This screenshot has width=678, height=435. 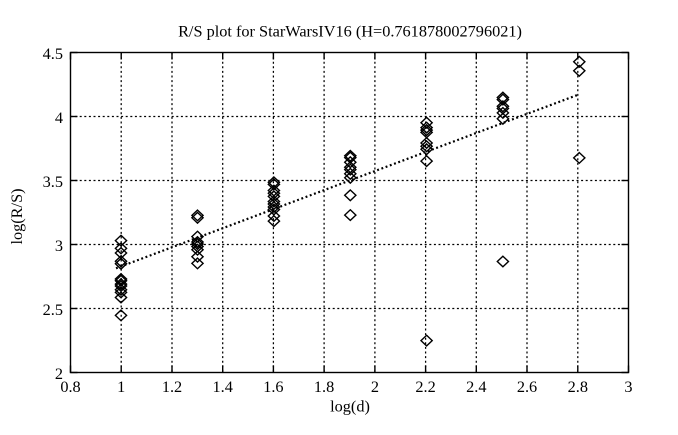 What do you see at coordinates (121, 386) in the screenshot?
I see `svg-text: 1` at bounding box center [121, 386].